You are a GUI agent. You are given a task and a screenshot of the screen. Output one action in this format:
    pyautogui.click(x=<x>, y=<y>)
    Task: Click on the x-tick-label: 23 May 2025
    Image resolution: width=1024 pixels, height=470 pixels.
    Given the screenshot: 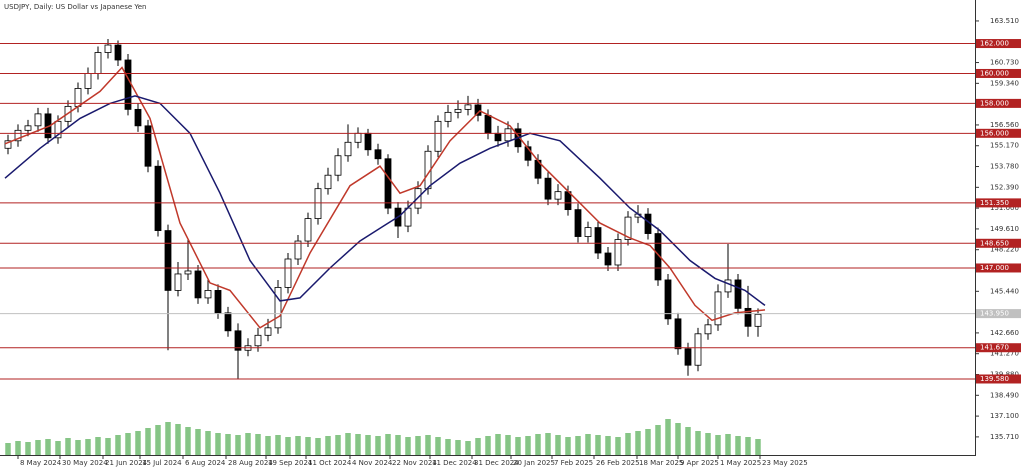 What is the action you would take?
    pyautogui.click(x=785, y=463)
    